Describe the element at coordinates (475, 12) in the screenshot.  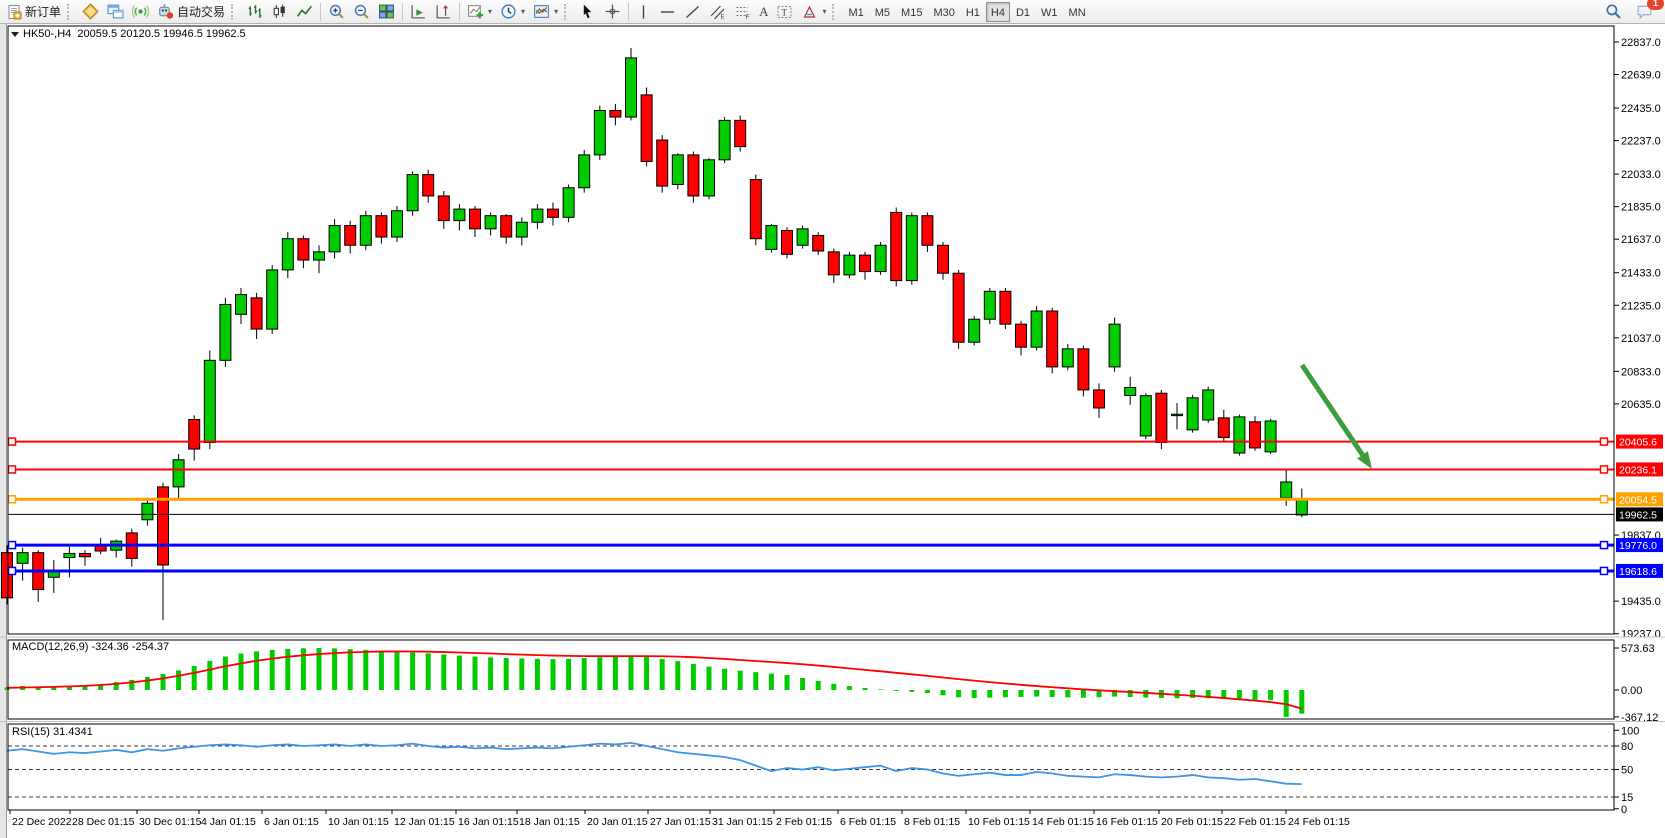
I see `indicators-icon` at that location.